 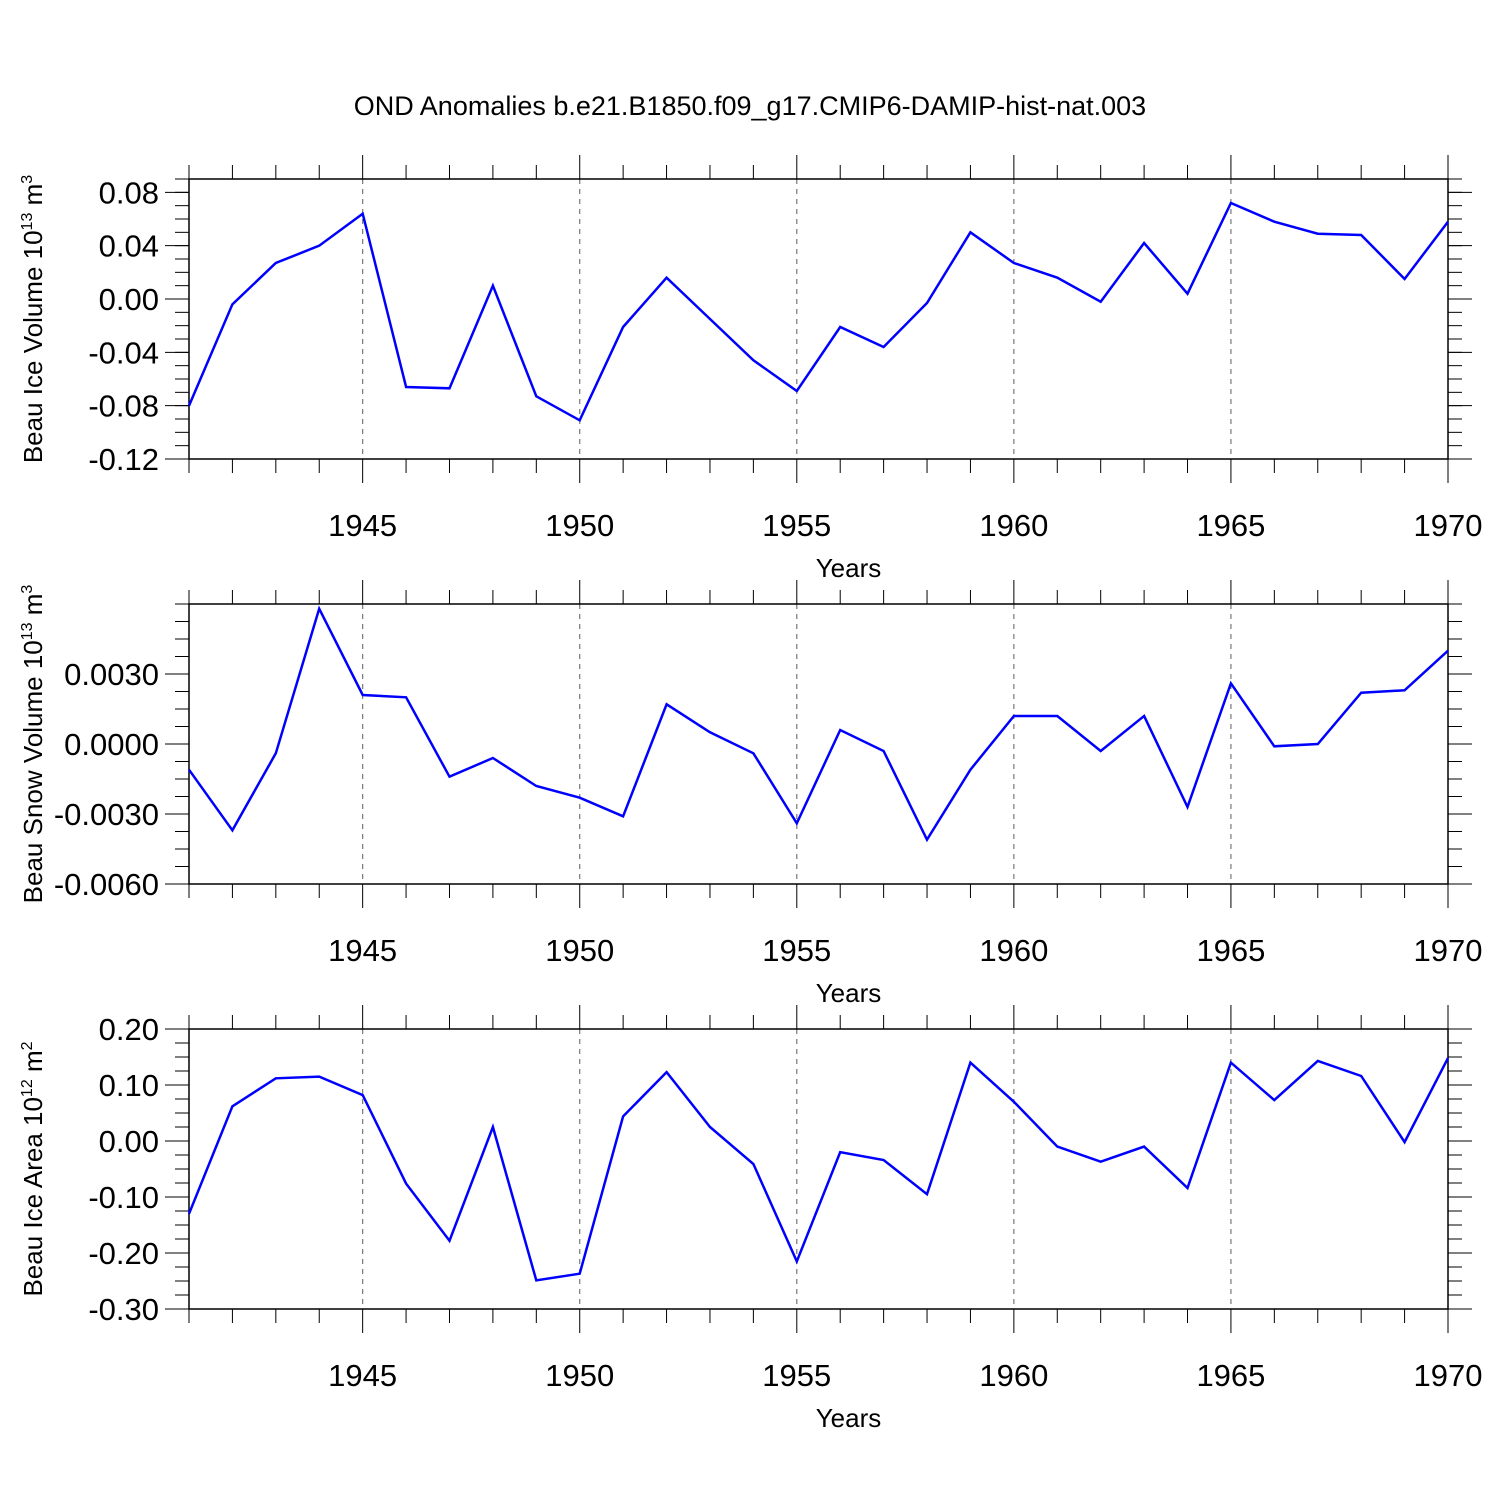 What do you see at coordinates (123, 1197) in the screenshot?
I see `y-tick-label: -0.10` at bounding box center [123, 1197].